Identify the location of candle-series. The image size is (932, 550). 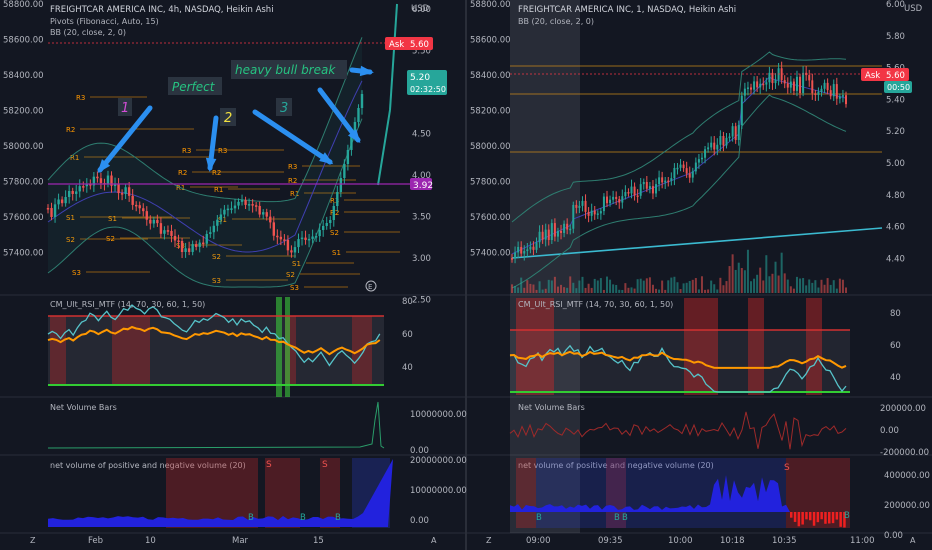
(205, 174).